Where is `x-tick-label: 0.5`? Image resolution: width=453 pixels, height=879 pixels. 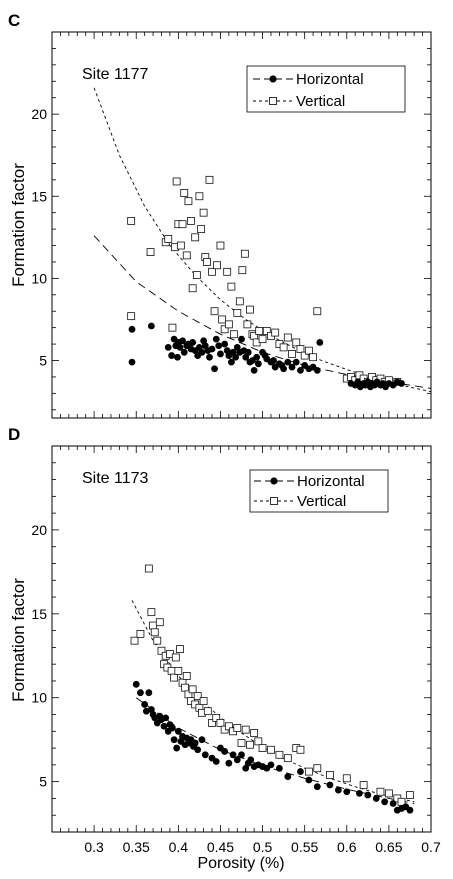 x-tick-label: 0.5 is located at coordinates (263, 847).